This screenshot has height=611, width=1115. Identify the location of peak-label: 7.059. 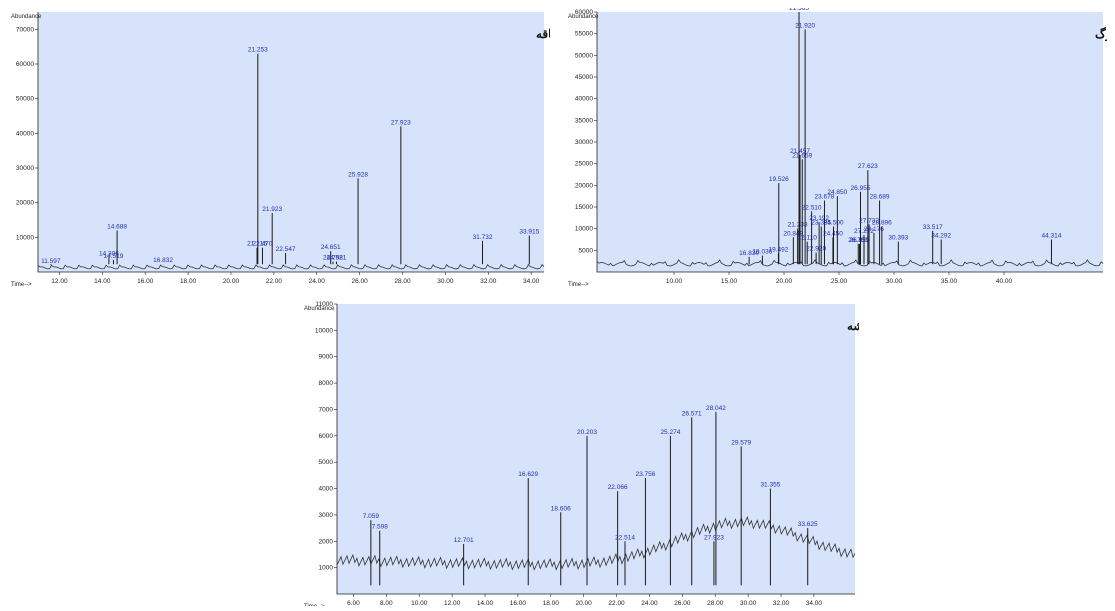
(371, 516).